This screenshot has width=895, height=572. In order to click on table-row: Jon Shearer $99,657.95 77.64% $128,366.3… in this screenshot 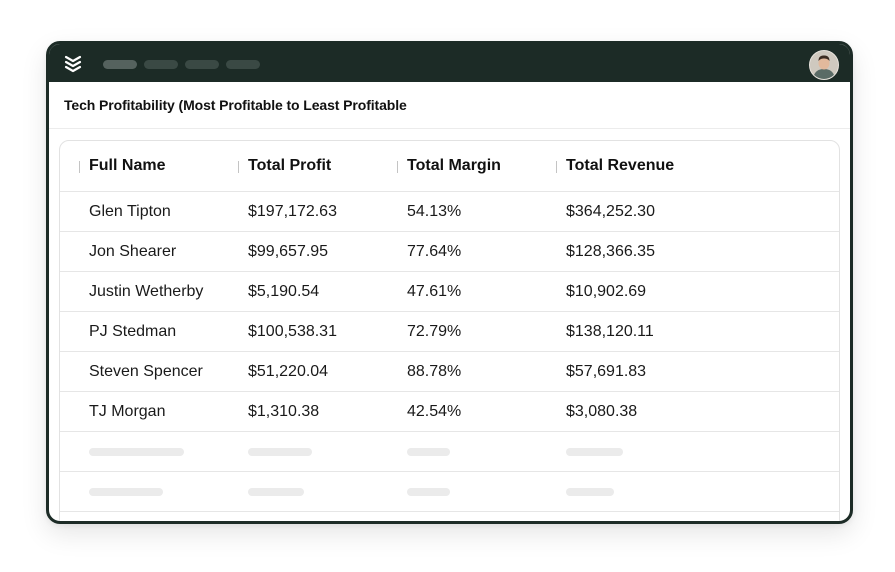, I will do `click(449, 252)`.